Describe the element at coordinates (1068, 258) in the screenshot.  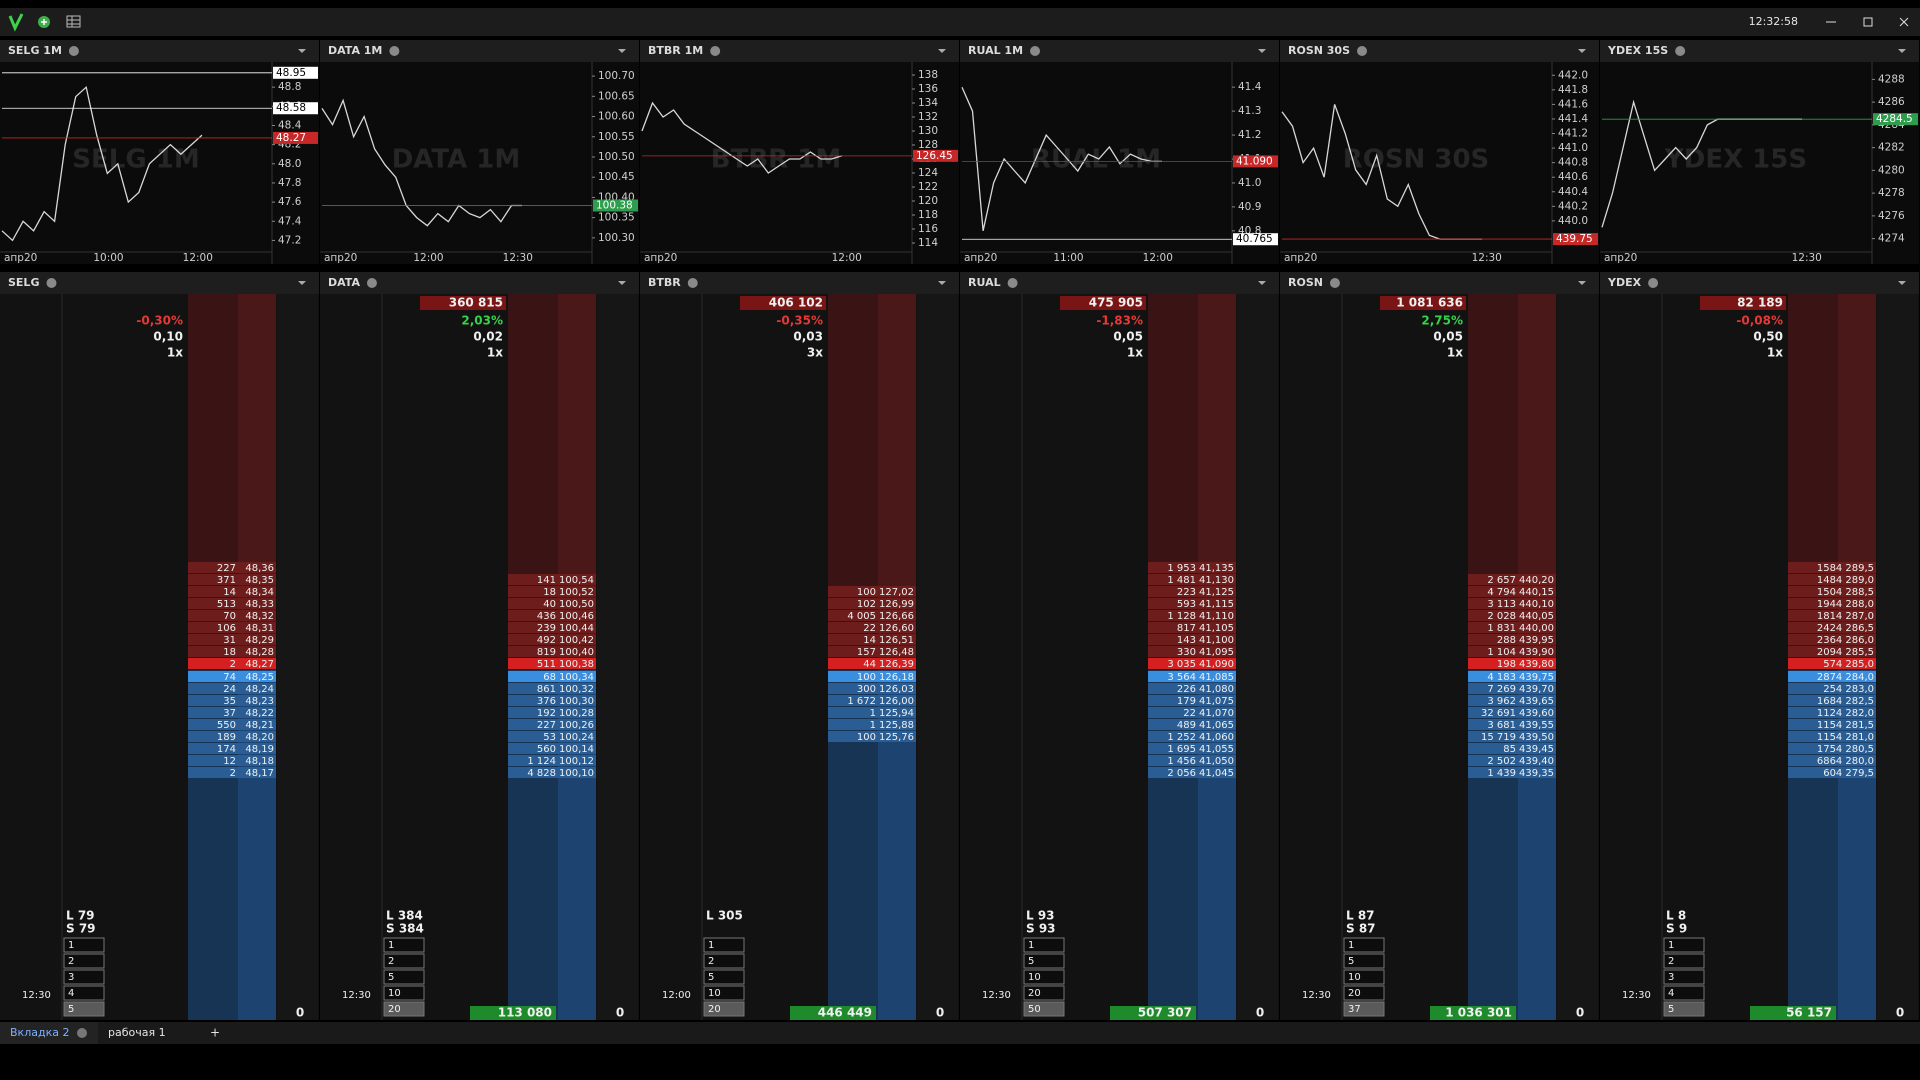
I see `x-tick-label: 11:00` at that location.